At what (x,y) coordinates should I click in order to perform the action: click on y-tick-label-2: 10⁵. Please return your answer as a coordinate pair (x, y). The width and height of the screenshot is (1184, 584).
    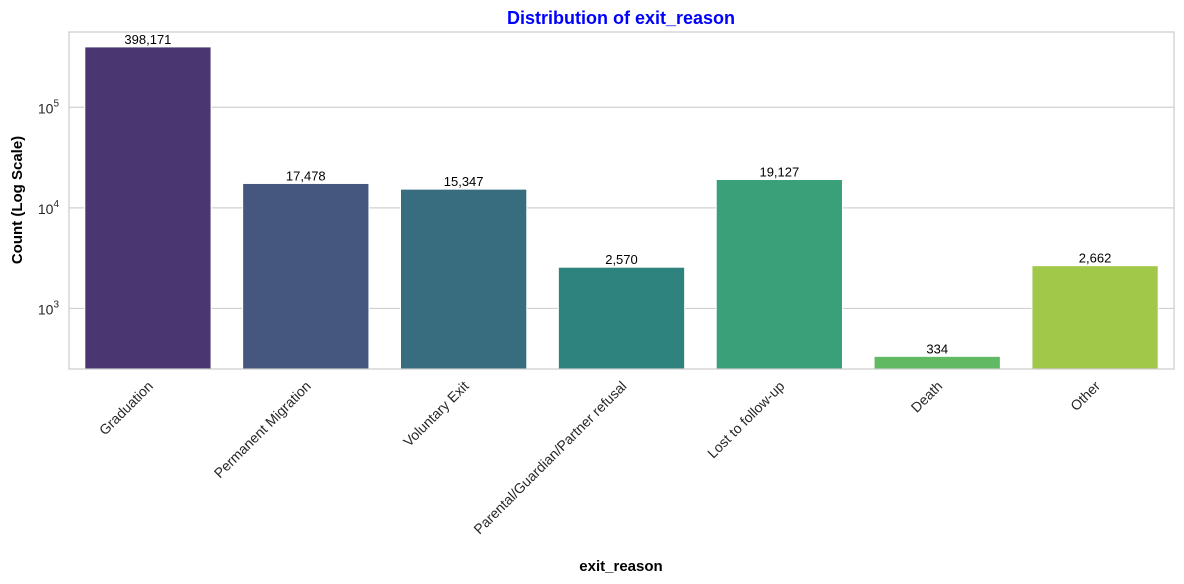
    Looking at the image, I should click on (49, 107).